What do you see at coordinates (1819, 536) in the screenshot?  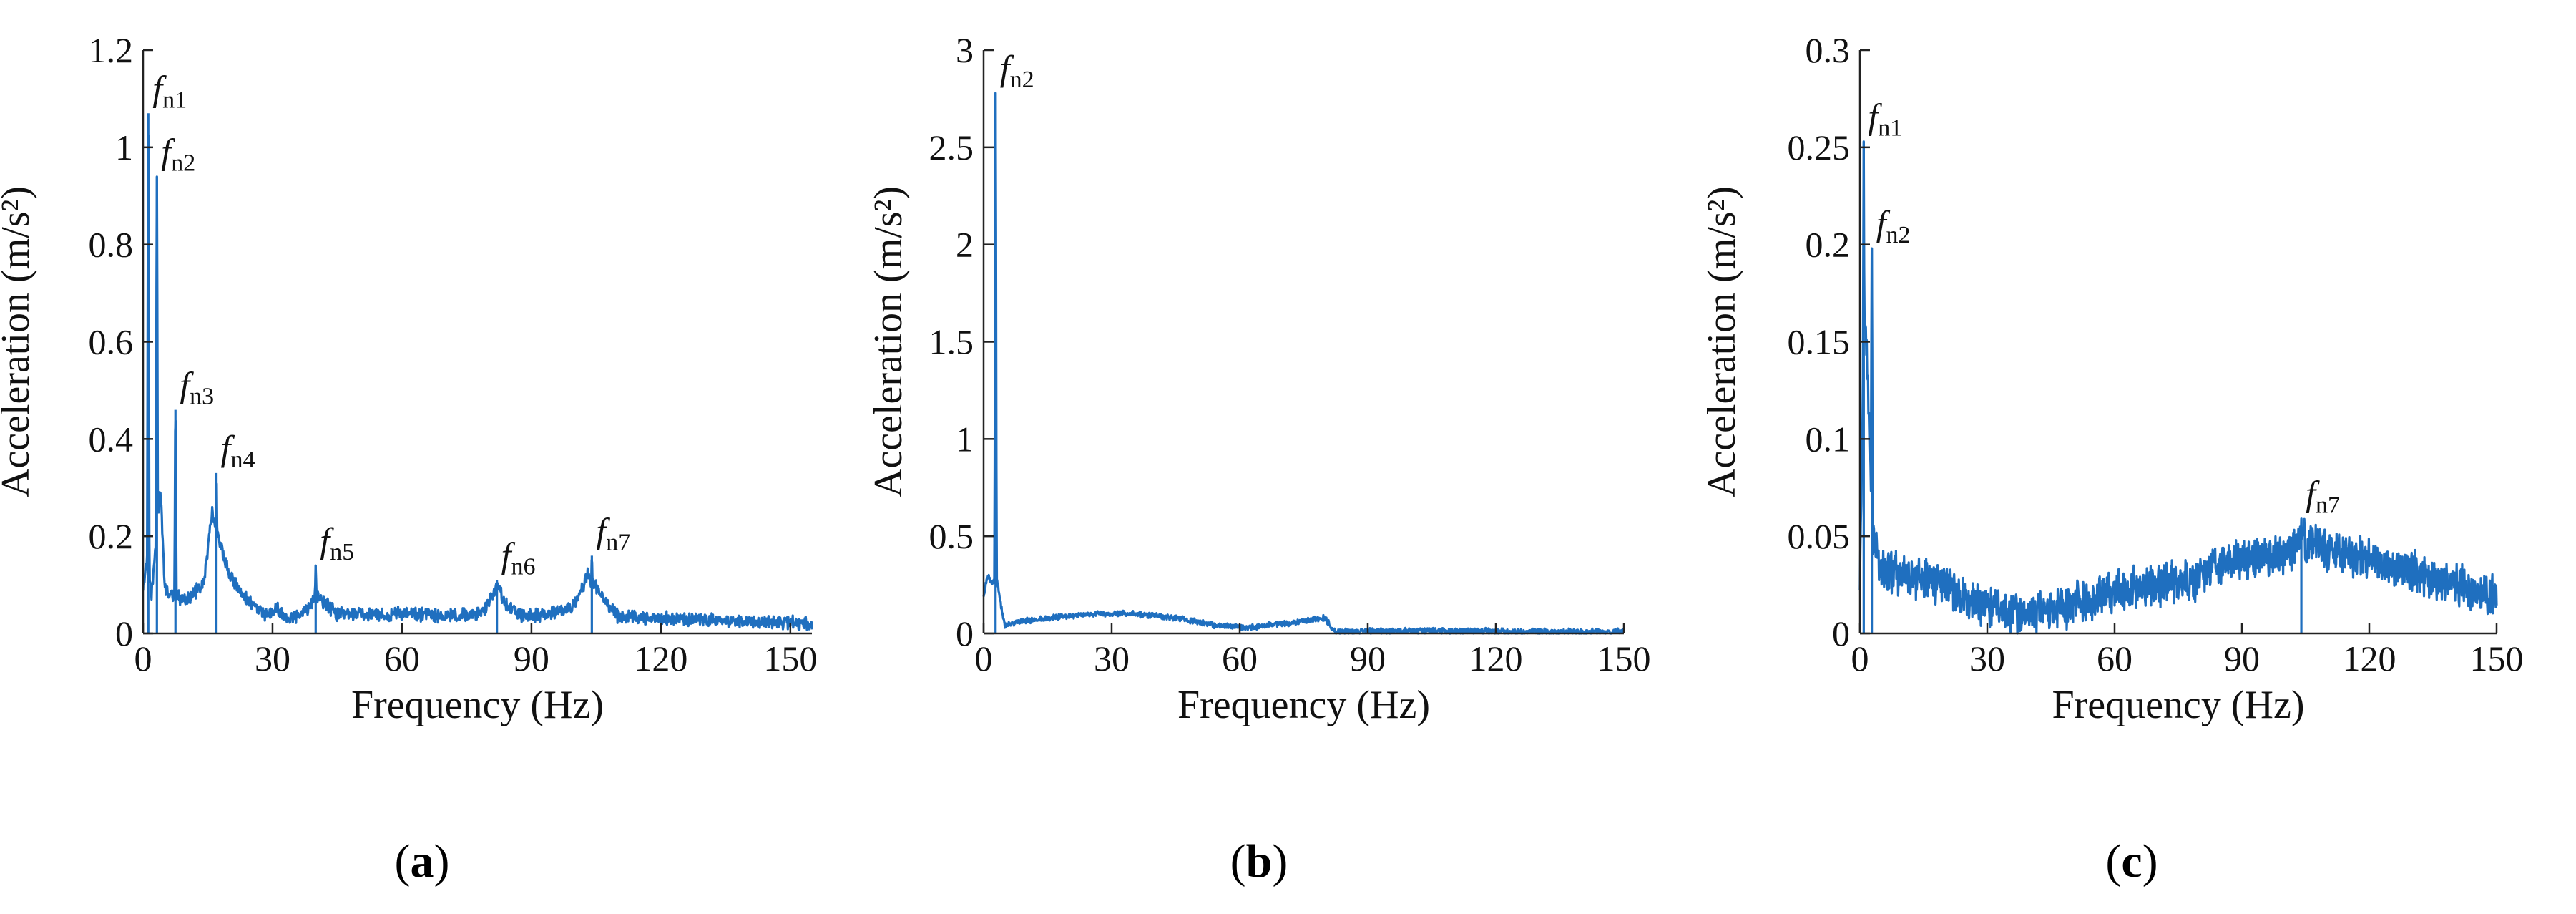 I see `y-tick-label: 0.05` at bounding box center [1819, 536].